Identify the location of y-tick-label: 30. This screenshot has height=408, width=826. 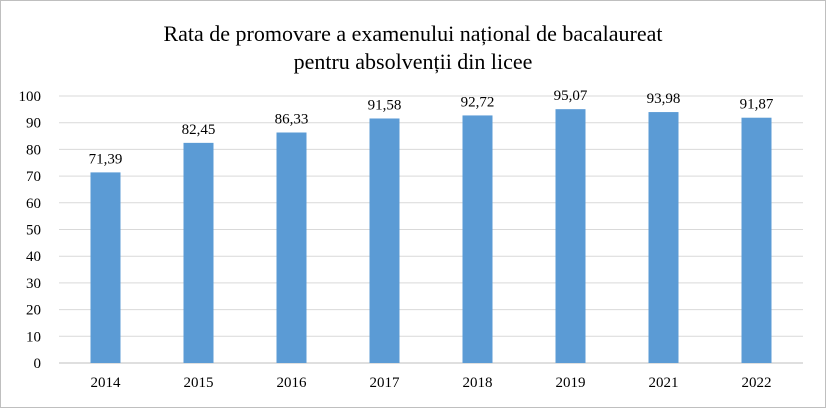
(33, 284).